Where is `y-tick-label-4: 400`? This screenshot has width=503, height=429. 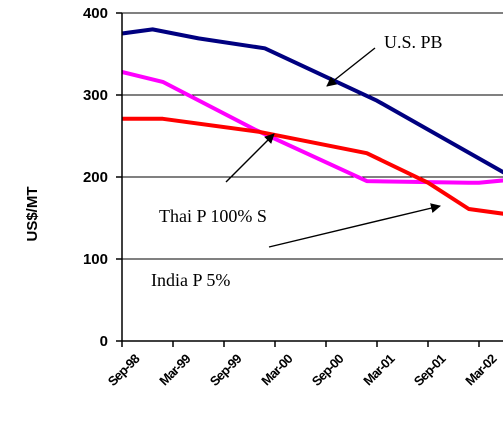
y-tick-label-4: 400 is located at coordinates (95, 13).